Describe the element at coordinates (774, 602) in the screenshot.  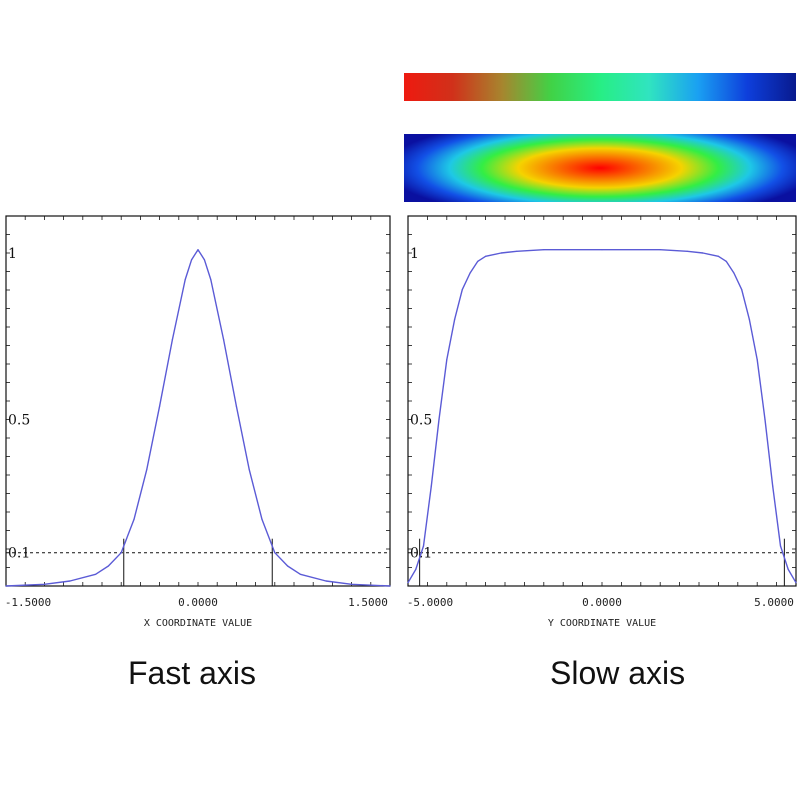
I see `x-tick-label: 5.0000` at that location.